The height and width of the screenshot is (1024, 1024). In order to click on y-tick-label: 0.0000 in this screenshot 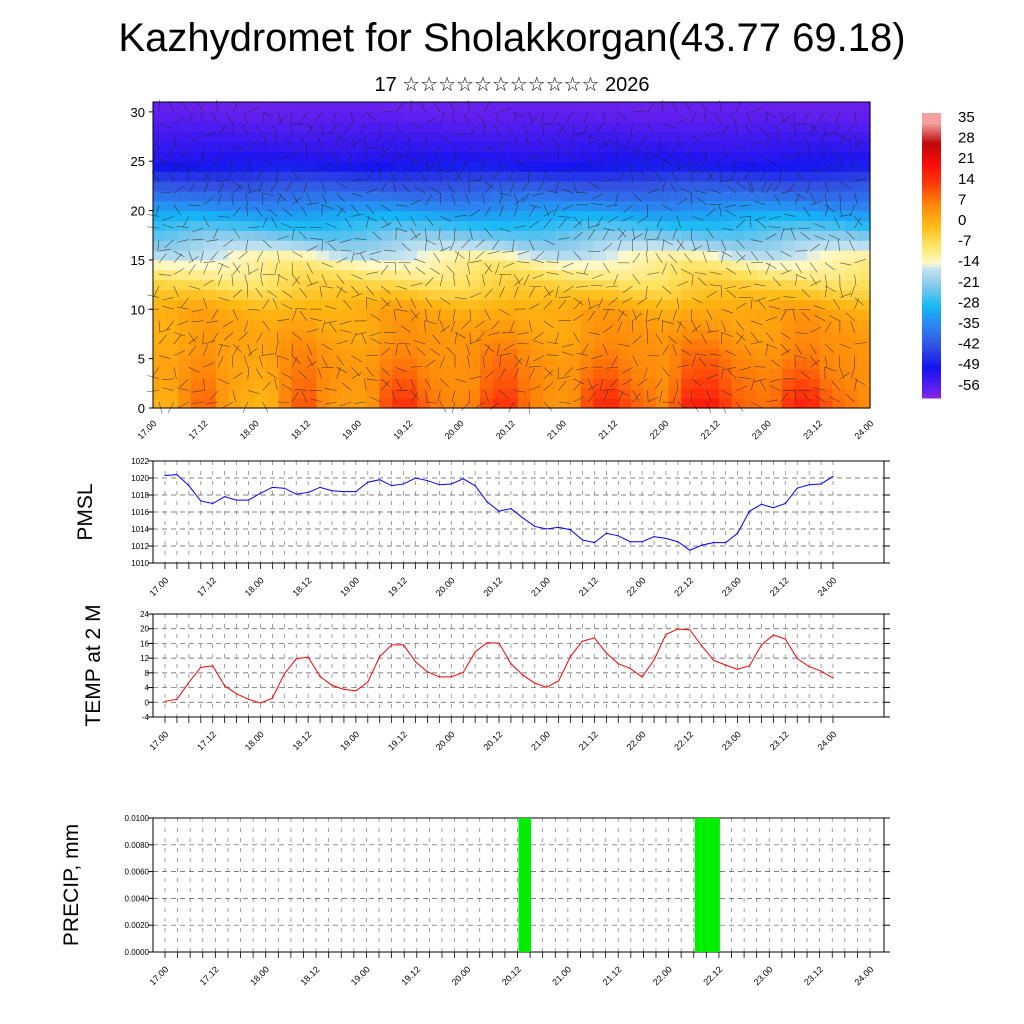, I will do `click(137, 952)`.